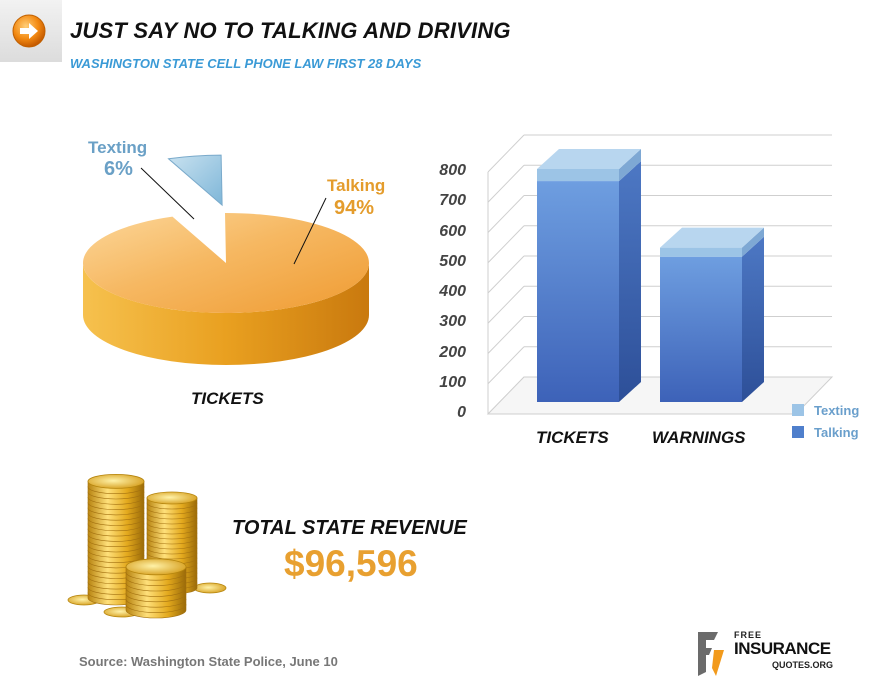  Describe the element at coordinates (354, 208) in the screenshot. I see `pie-value-talking: 94%` at that location.